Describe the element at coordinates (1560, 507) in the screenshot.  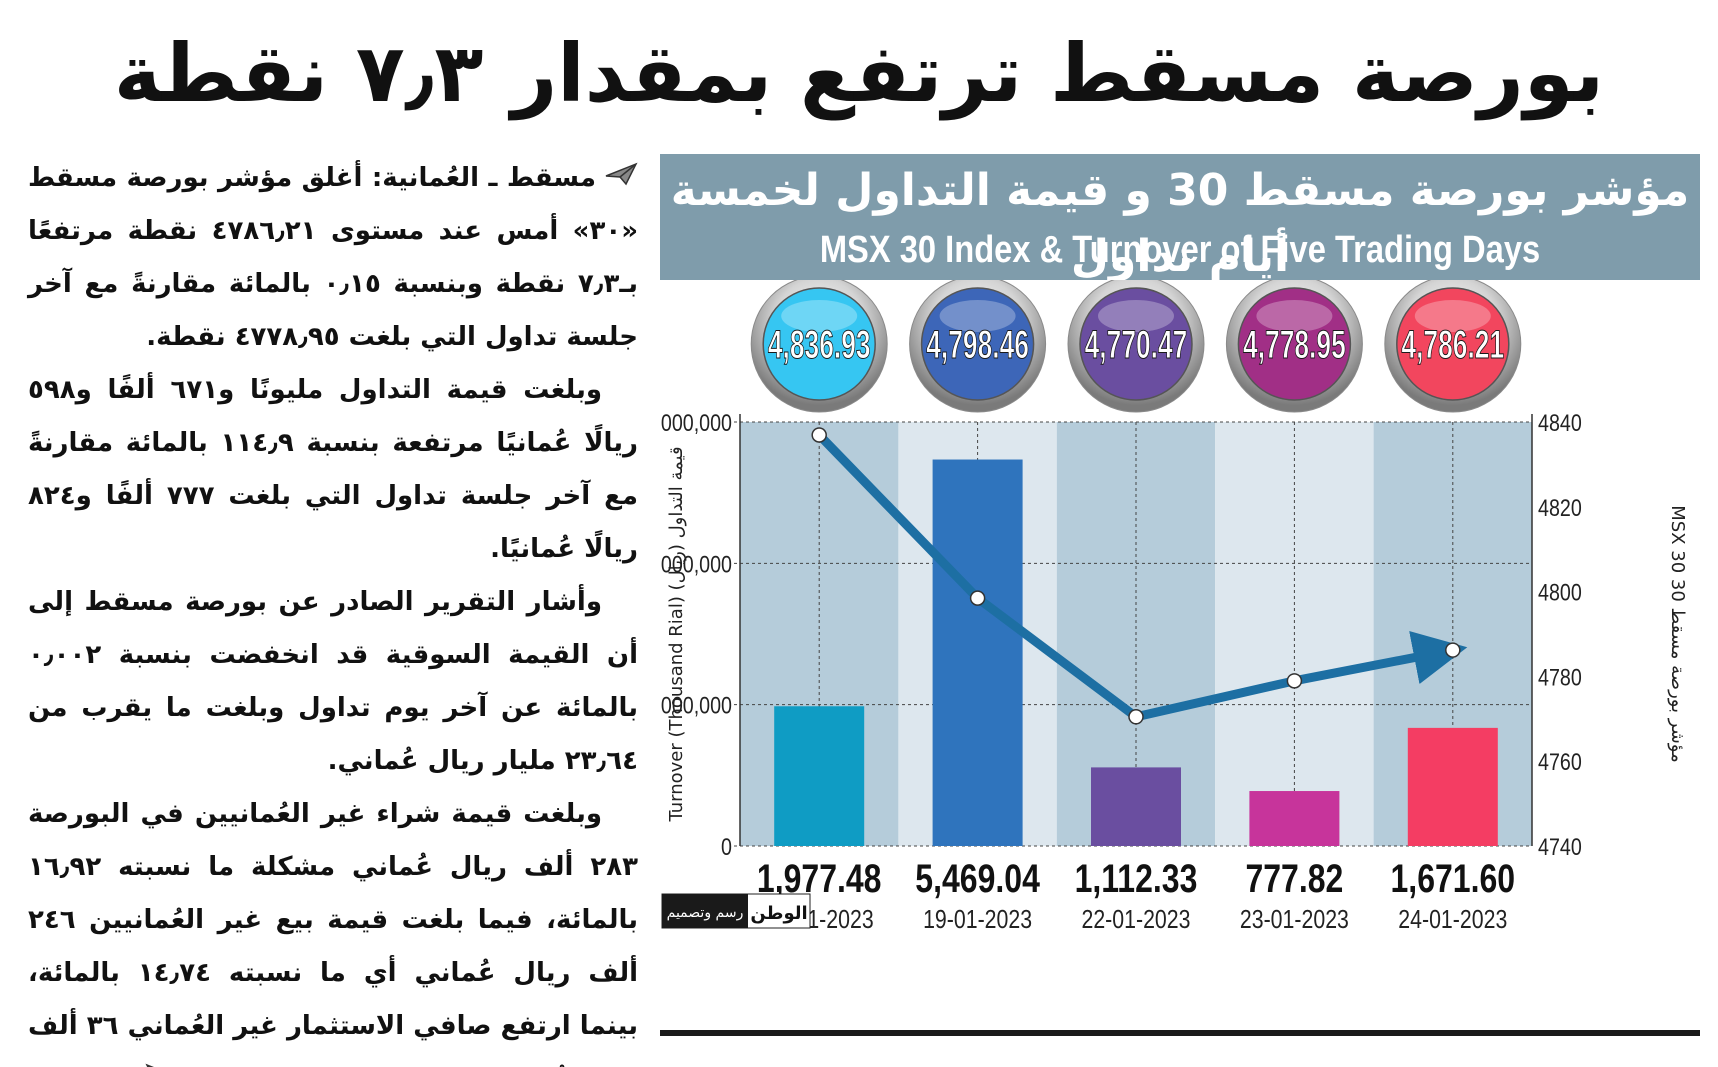
I see `right-tick-label: 4820` at that location.